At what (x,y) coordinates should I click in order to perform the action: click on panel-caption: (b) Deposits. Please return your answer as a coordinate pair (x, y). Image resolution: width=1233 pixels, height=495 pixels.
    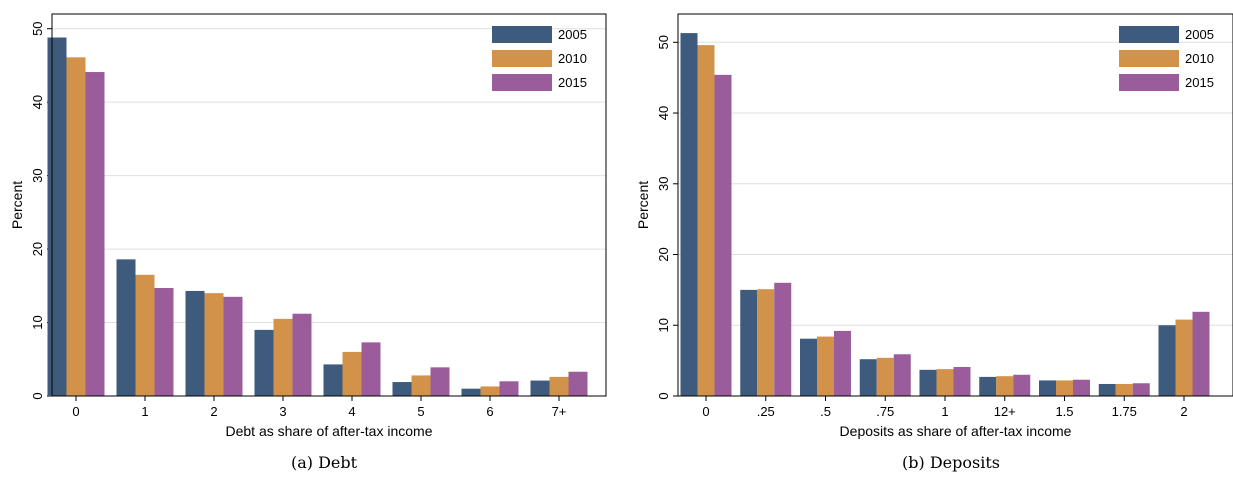
    Looking at the image, I should click on (951, 462).